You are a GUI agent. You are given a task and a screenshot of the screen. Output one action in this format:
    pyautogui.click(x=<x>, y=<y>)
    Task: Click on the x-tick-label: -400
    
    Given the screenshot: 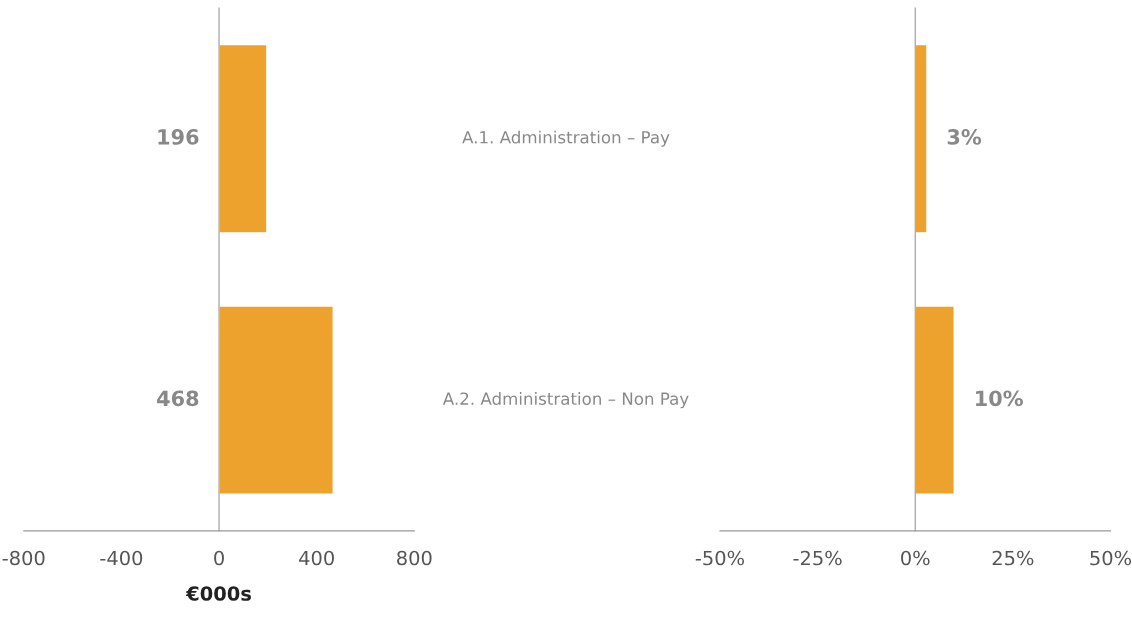 What is the action you would take?
    pyautogui.click(x=121, y=558)
    